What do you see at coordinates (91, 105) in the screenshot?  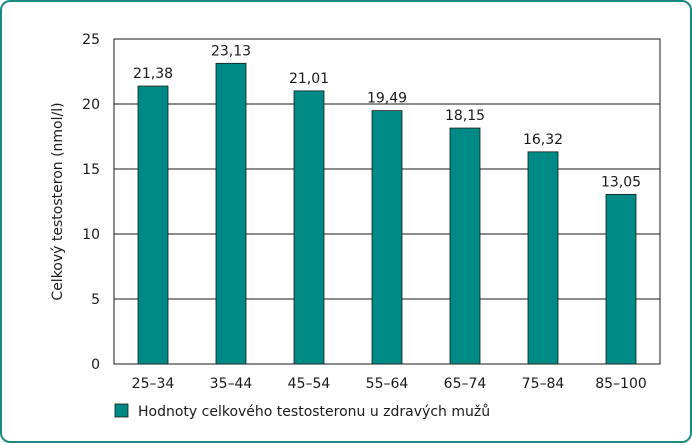 I see `y-tick-label: 20` at bounding box center [91, 105].